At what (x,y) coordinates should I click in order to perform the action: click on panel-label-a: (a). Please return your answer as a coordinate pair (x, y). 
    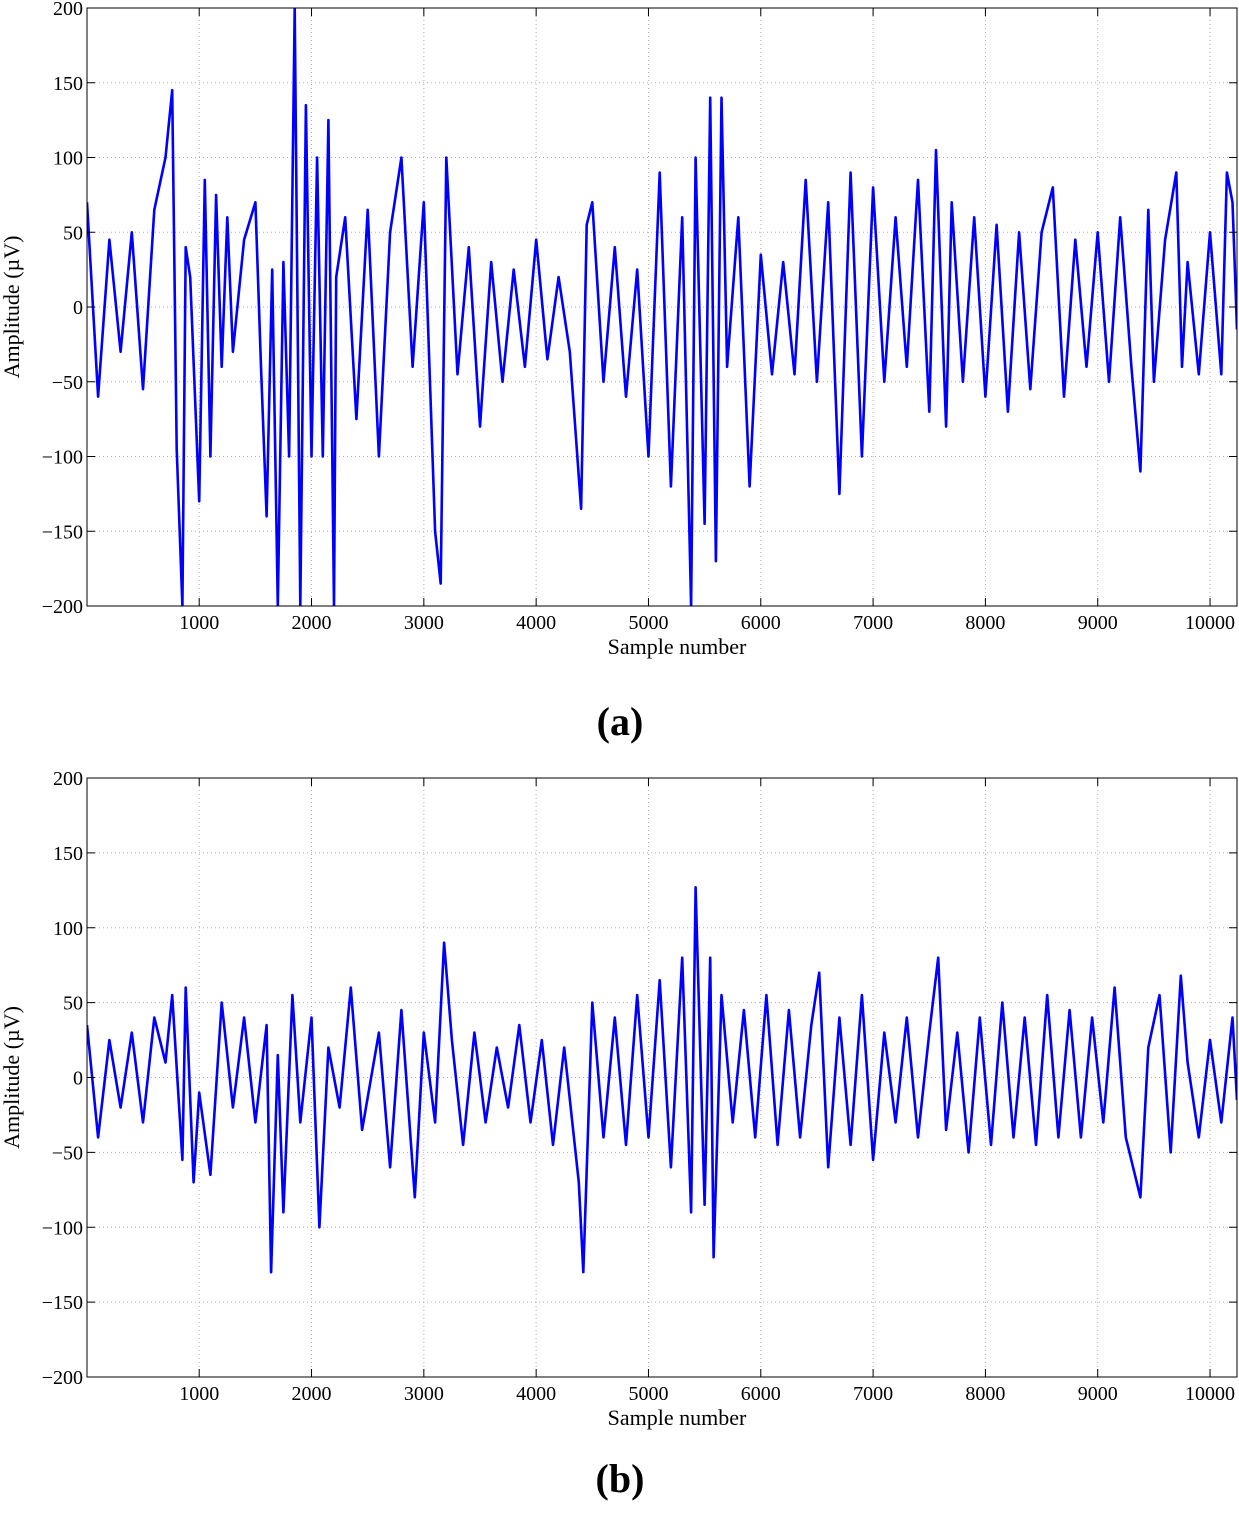
    Looking at the image, I should click on (620, 721).